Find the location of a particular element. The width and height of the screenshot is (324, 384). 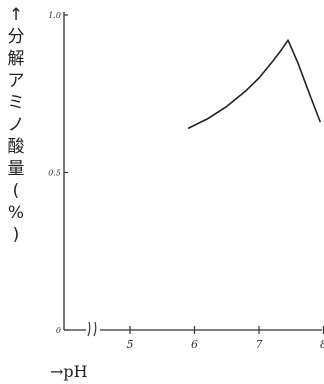

y-axis-label: ↑ 分解アミノ酸量(%) is located at coordinates (16, 125).